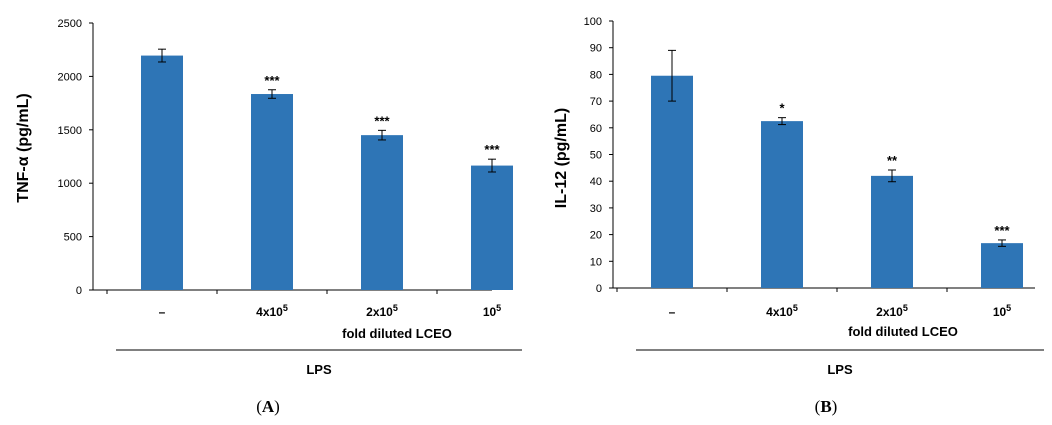 The image size is (1052, 425). Describe the element at coordinates (79, 291) in the screenshot. I see `panel-a-y-tick-label: 0` at that location.